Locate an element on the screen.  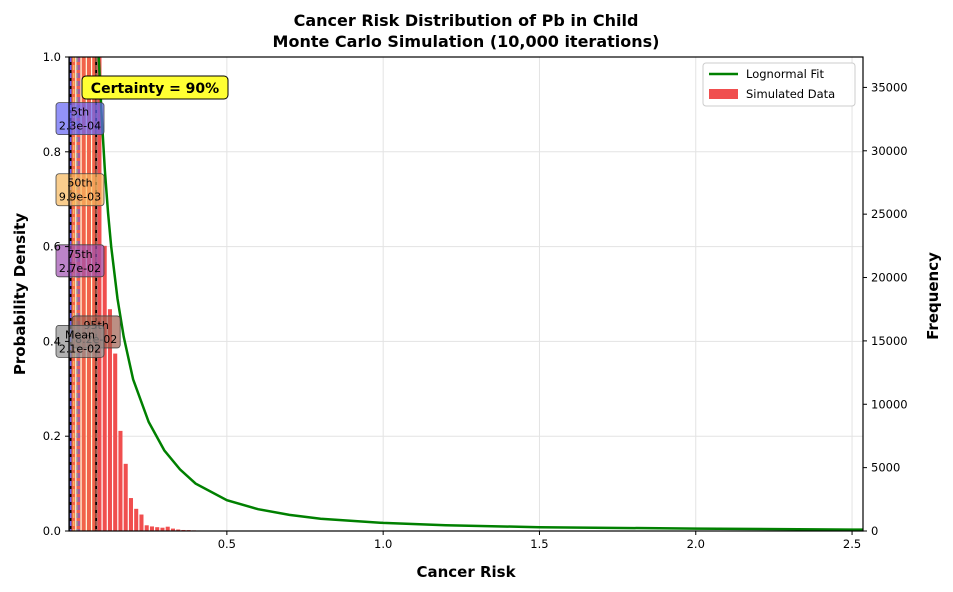
legend-lognormal-label: Lognormal Fit is located at coordinates (785, 74).